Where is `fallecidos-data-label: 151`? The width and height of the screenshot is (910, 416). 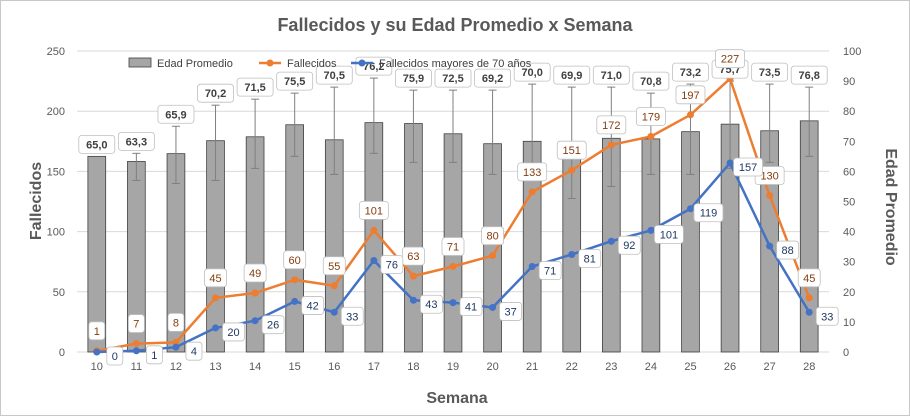 fallecidos-data-label: 151 is located at coordinates (572, 151).